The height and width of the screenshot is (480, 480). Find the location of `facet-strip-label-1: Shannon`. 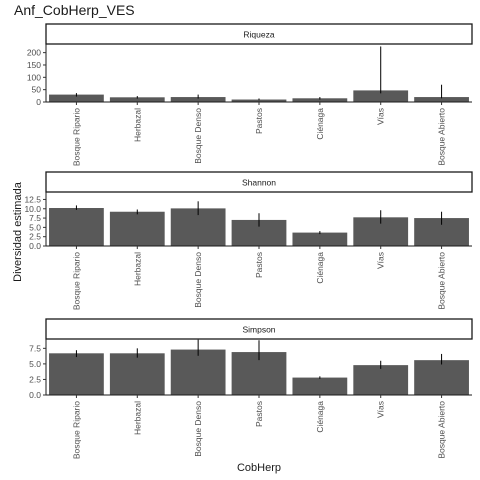

facet-strip-label-1: Shannon is located at coordinates (259, 183).